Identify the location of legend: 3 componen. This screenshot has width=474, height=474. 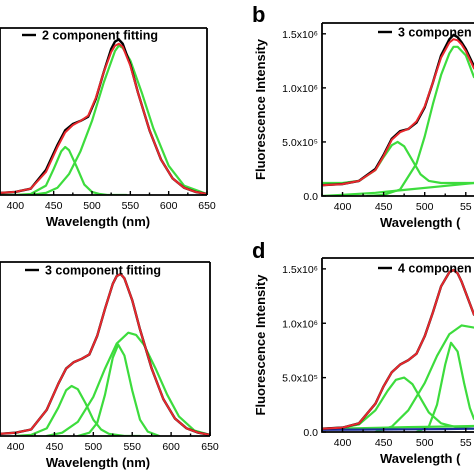
(425, 33).